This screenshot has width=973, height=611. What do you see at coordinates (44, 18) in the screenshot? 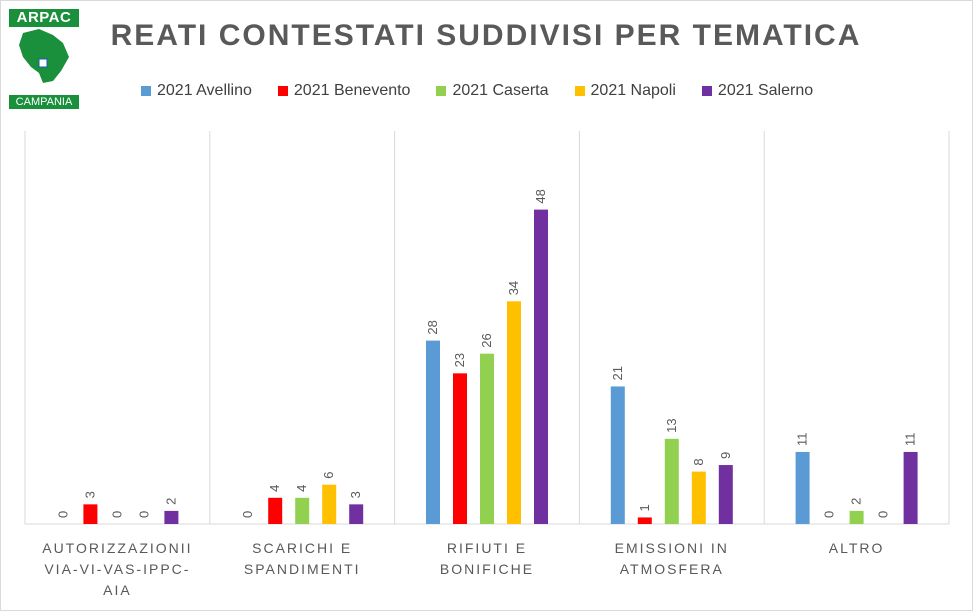
I see `logo-top-text: ARPAC` at bounding box center [44, 18].